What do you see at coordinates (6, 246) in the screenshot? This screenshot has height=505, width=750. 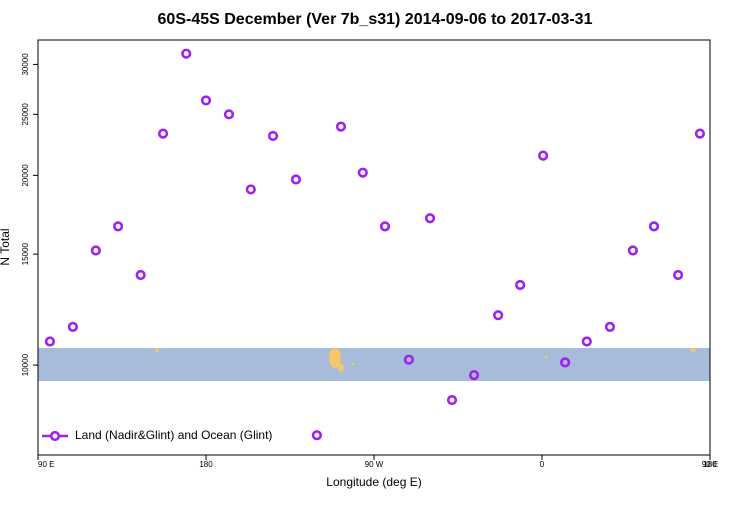 I see `y-axis-label: N Total` at bounding box center [6, 246].